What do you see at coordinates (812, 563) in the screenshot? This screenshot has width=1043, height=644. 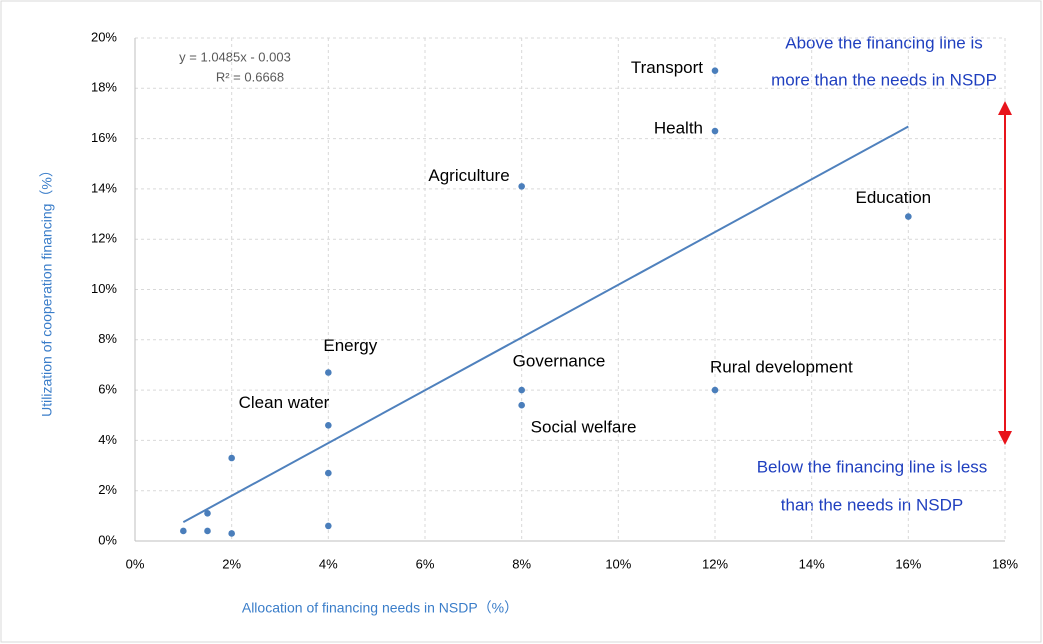 I see `x-tick-label: 14%` at bounding box center [812, 563].